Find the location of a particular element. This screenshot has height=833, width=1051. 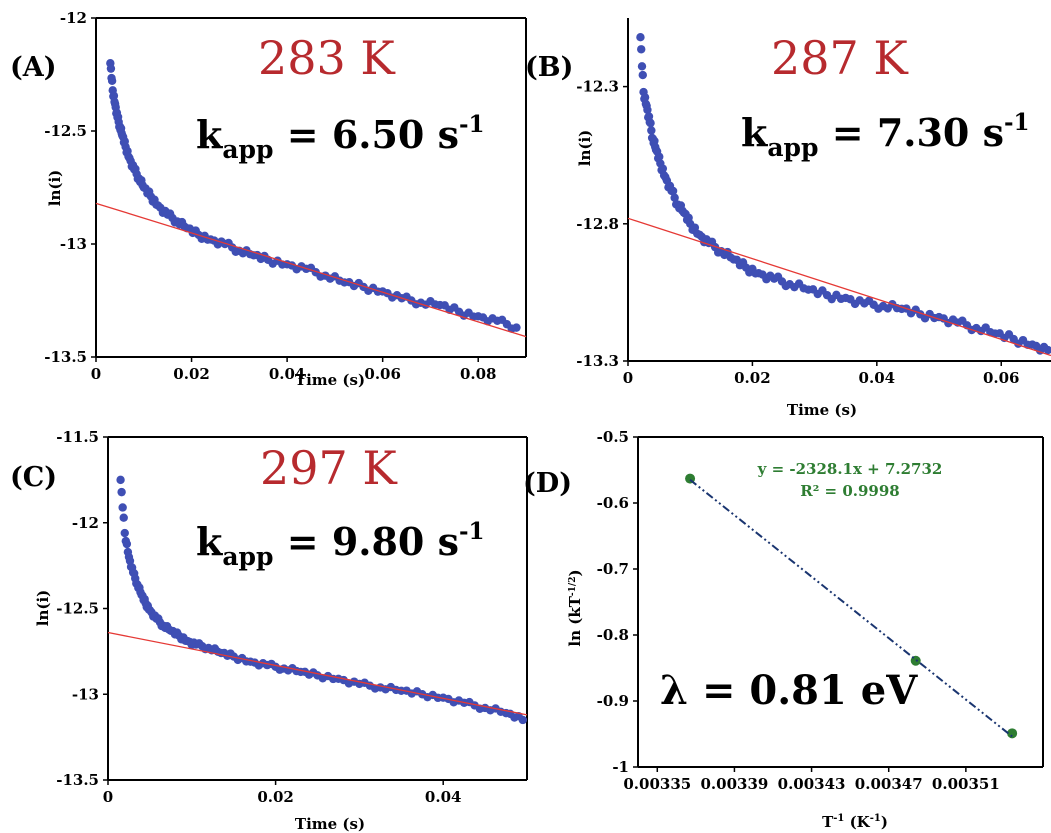

panel-a-xtick-label: 0.06 is located at coordinates (382, 374).